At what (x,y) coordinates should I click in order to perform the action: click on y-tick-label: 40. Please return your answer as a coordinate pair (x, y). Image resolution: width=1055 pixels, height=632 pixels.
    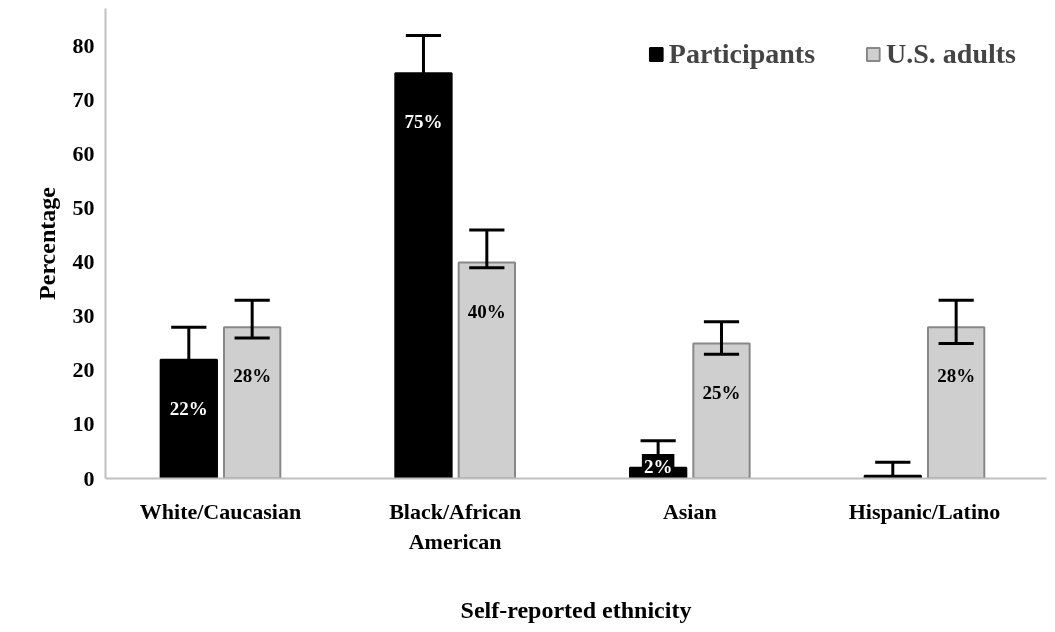
    Looking at the image, I should click on (83, 262).